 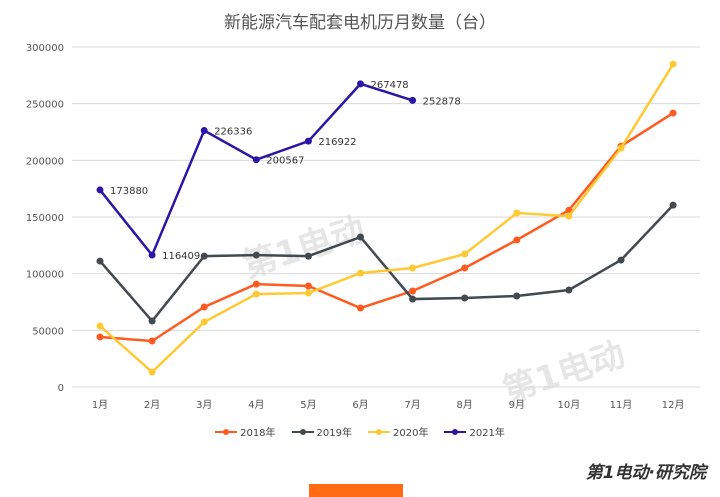 I want to click on y-tick-label: 100000, so click(x=45, y=275).